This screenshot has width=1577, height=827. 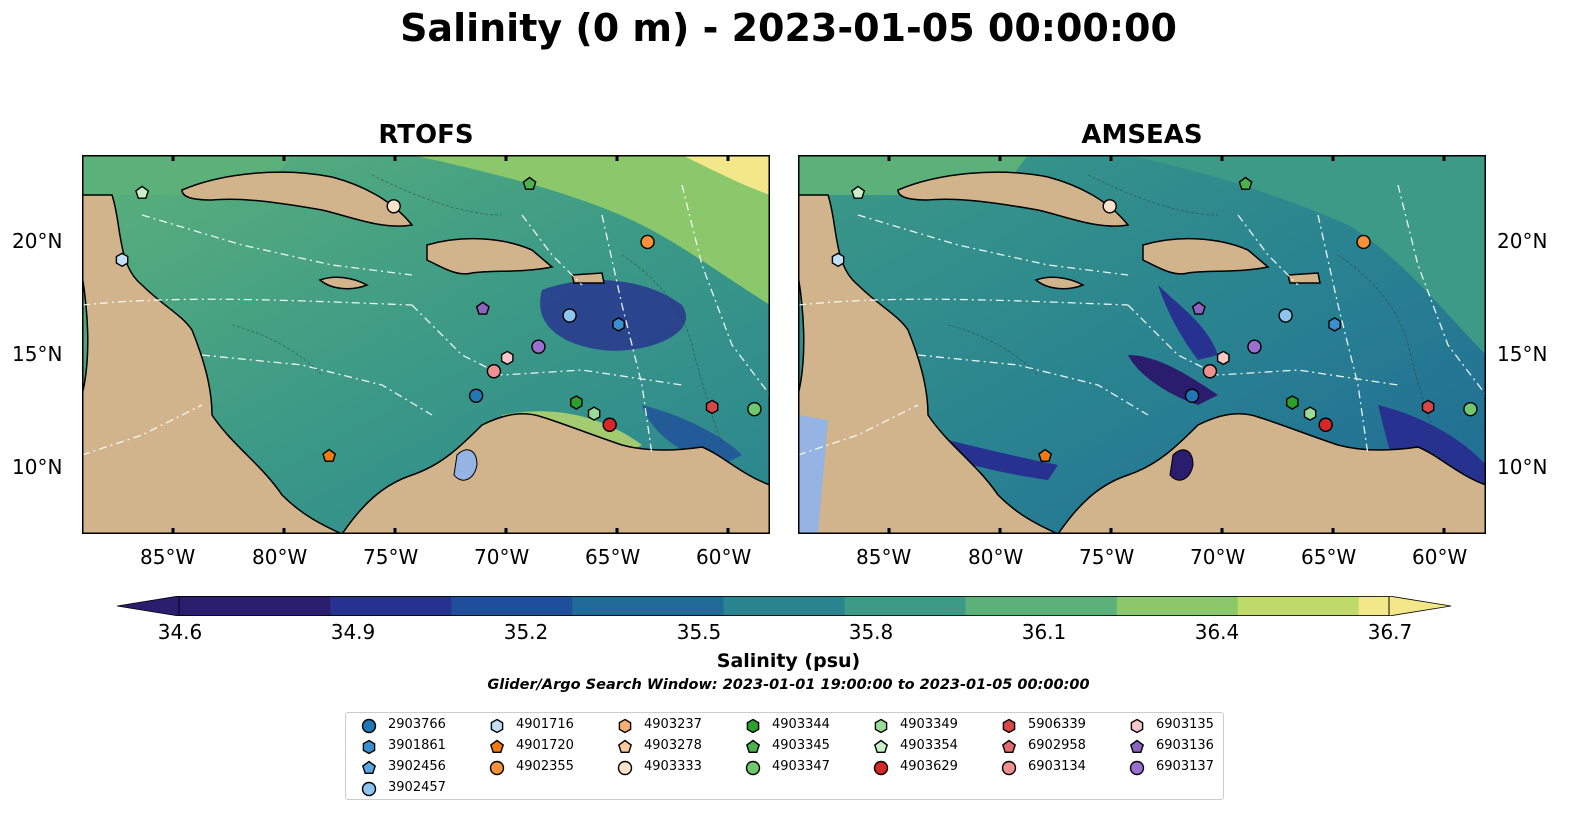 What do you see at coordinates (884, 557) in the screenshot?
I see `lon-label-85w-right: 85°W` at bounding box center [884, 557].